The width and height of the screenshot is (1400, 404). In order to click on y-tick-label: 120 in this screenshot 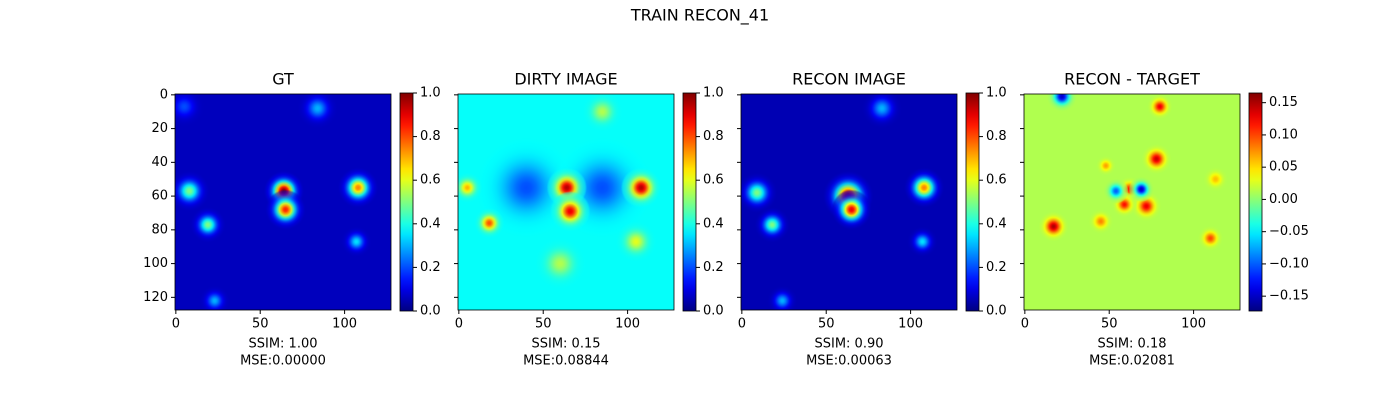, I will do `click(155, 297)`.